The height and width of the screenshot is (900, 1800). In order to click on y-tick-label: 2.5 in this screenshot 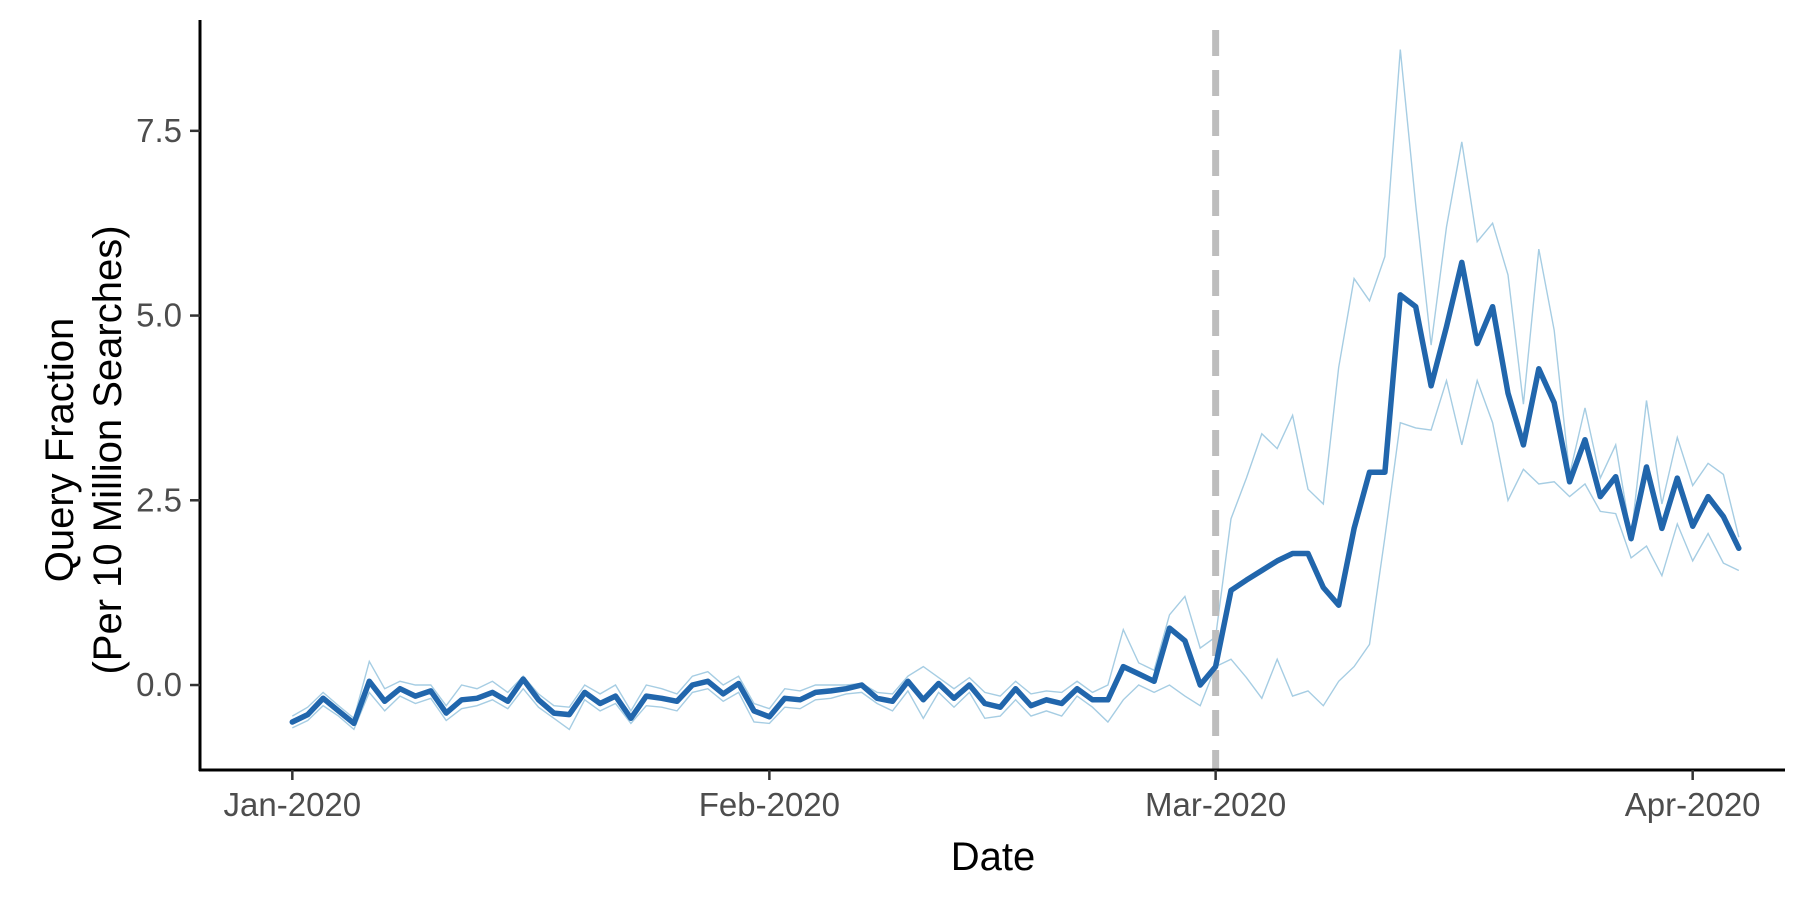, I will do `click(159, 499)`.